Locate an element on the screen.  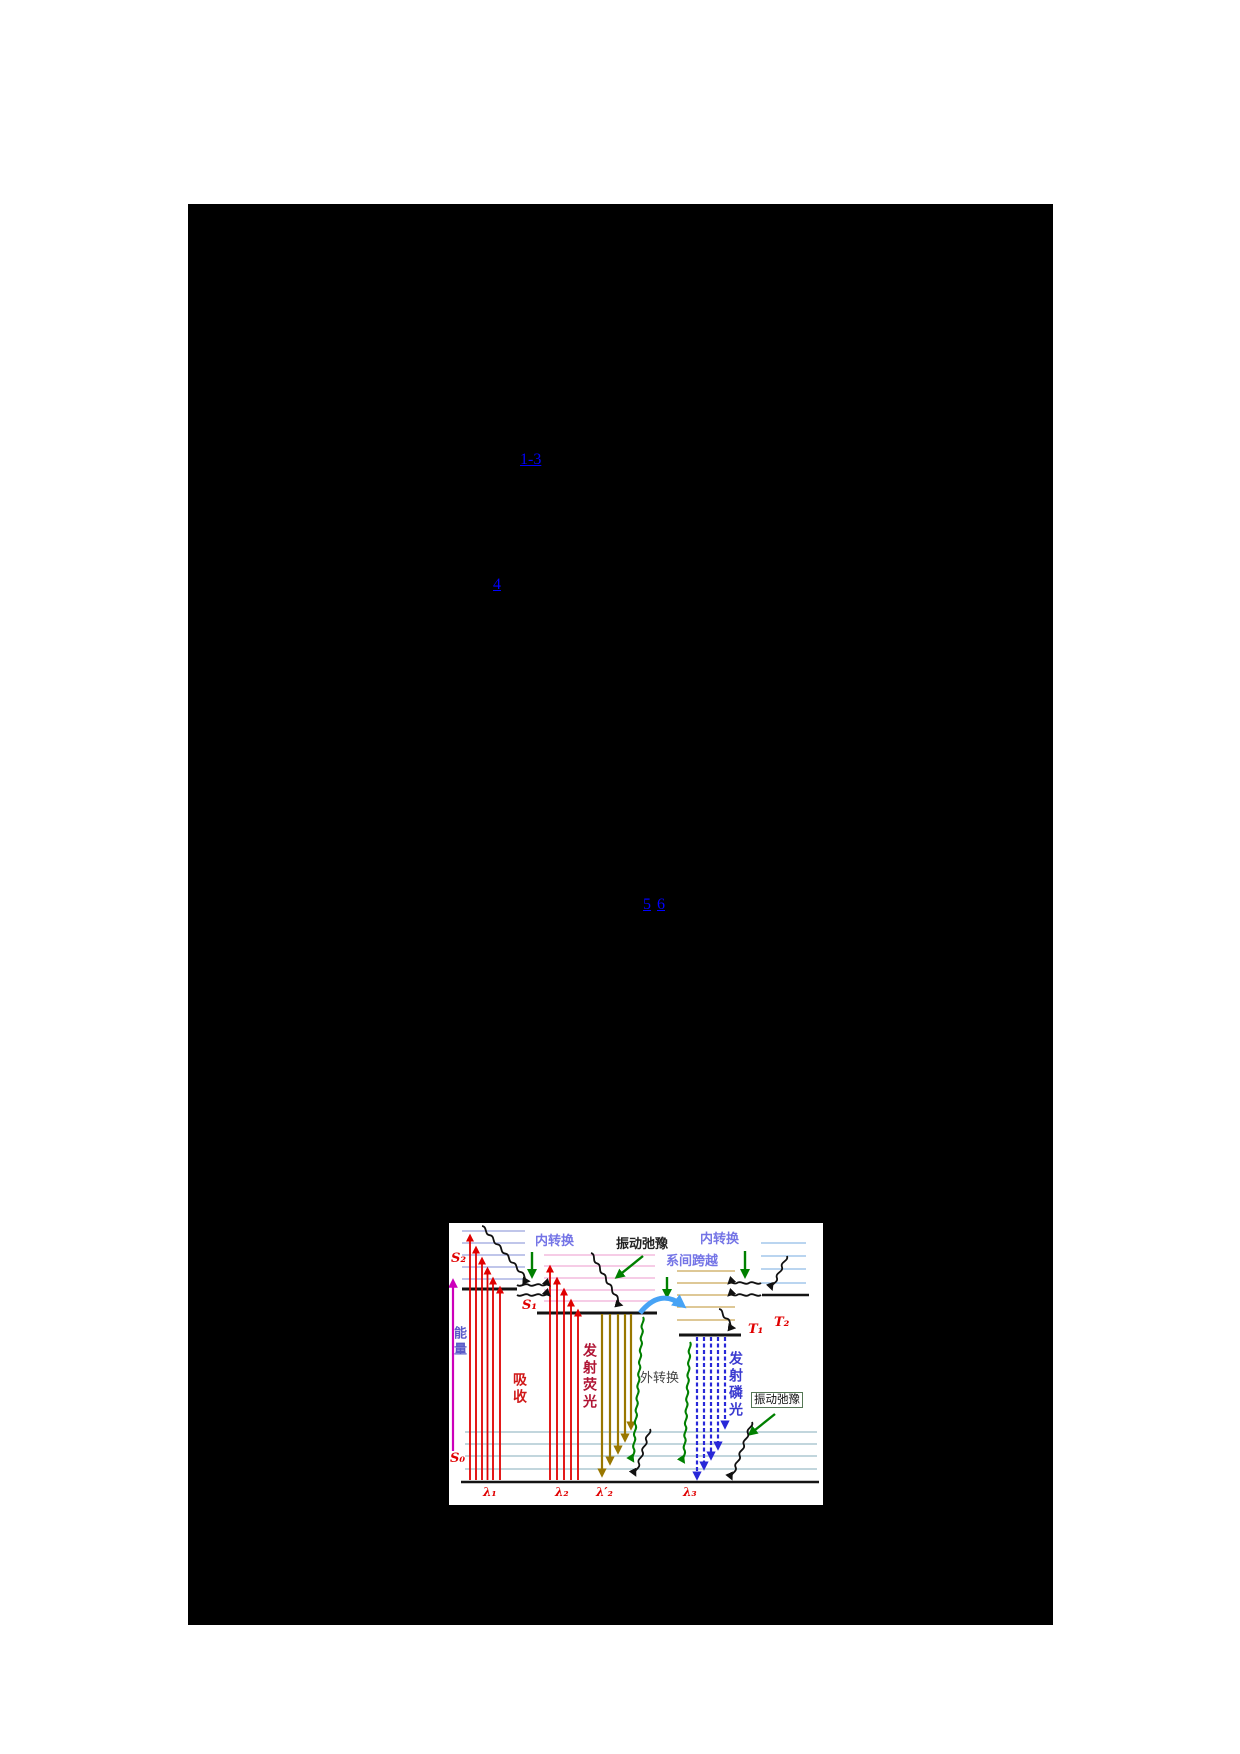
s2-vibrational-lines is located at coordinates (493, 1255).